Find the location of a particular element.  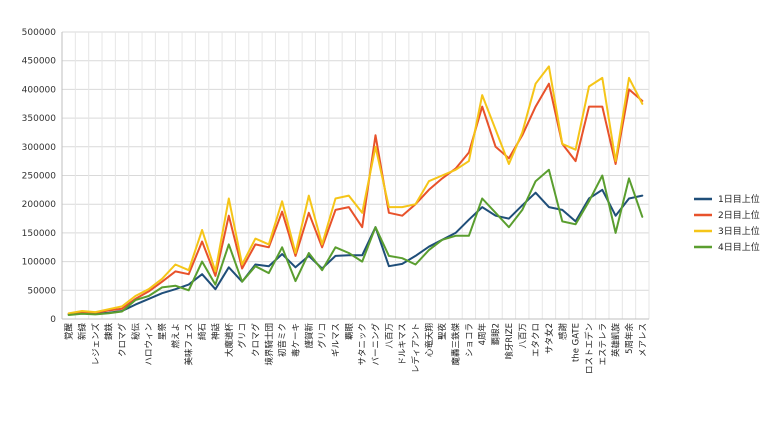

x-tick-label: ハロウィン is located at coordinates (150, 344).